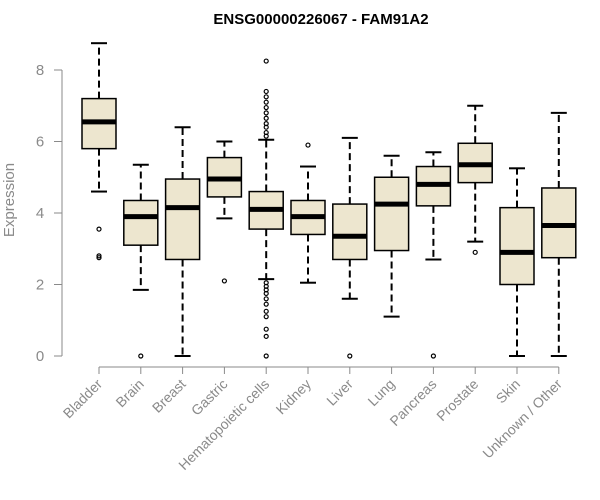 The height and width of the screenshot is (500, 600). I want to click on x-tick-label: Unknown / Other, so click(522, 419).